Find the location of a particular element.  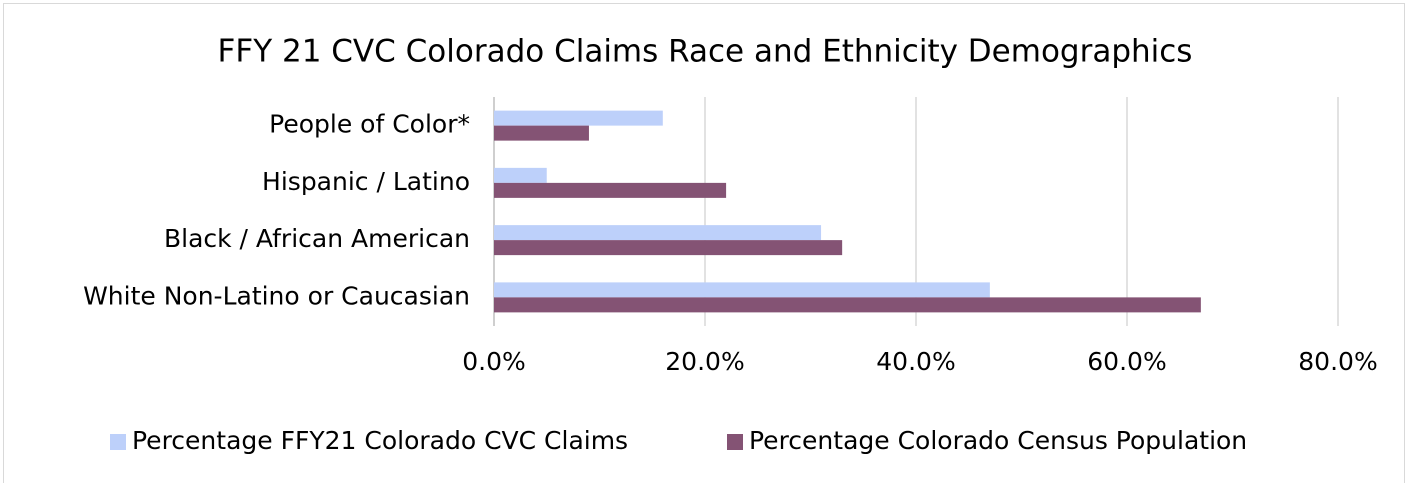

legend-label: Percentage FFY21 Colorado CVC Claims is located at coordinates (380, 440).